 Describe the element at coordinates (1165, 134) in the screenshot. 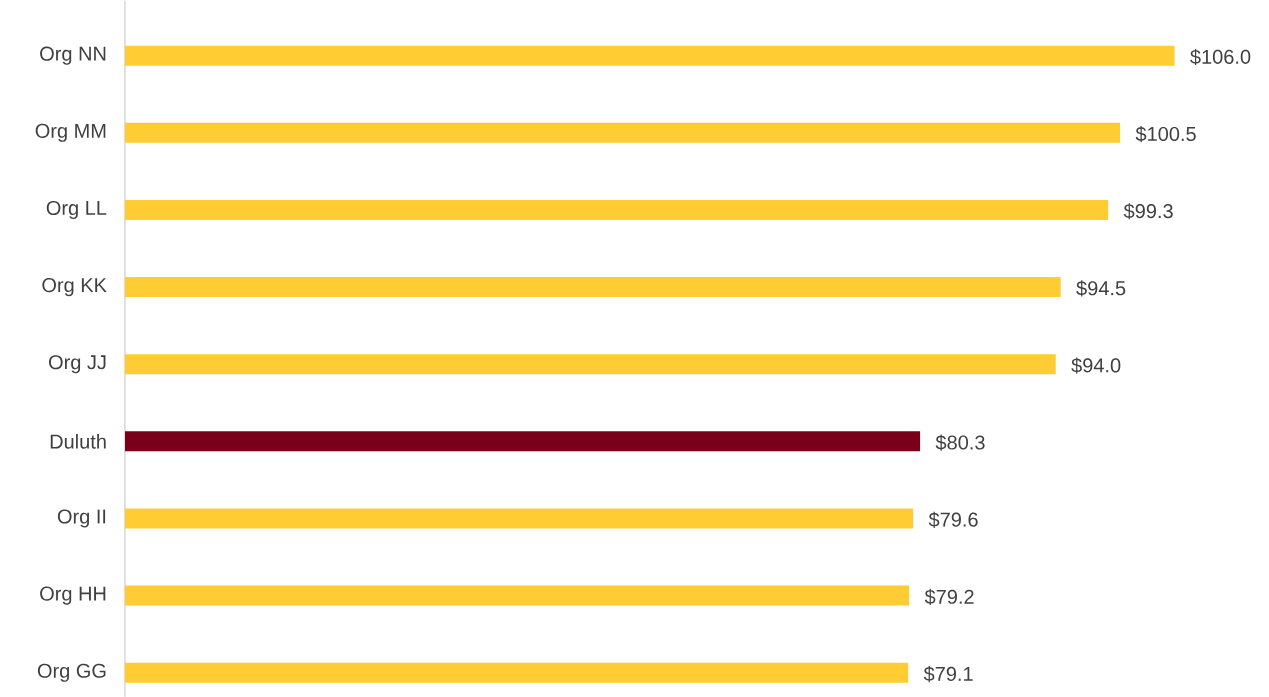

I see `data-label: $100.5` at that location.